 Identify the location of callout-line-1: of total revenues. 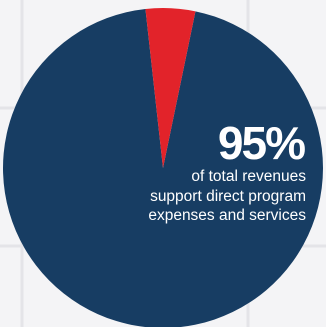
(248, 176).